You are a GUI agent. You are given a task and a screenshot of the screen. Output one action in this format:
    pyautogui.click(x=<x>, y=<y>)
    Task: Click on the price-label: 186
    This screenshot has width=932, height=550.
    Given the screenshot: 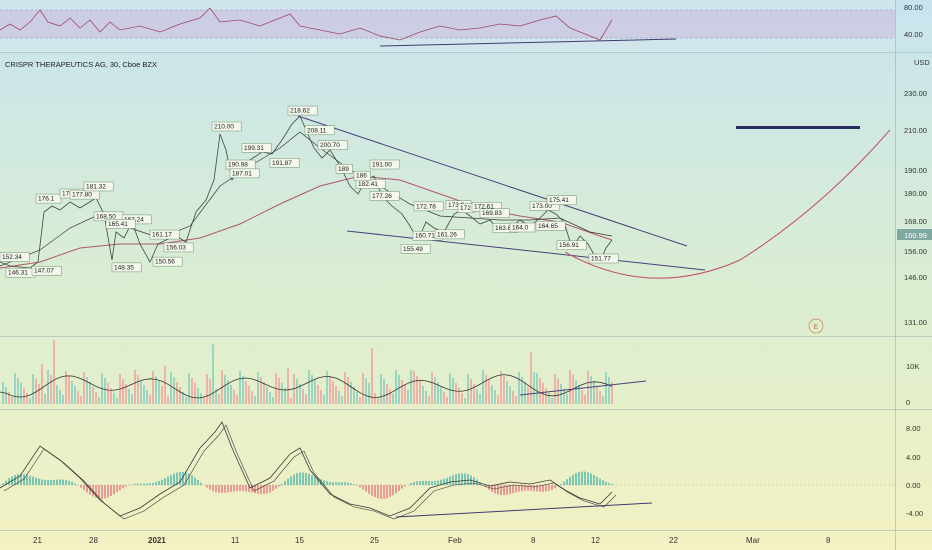 What is the action you would take?
    pyautogui.click(x=362, y=175)
    